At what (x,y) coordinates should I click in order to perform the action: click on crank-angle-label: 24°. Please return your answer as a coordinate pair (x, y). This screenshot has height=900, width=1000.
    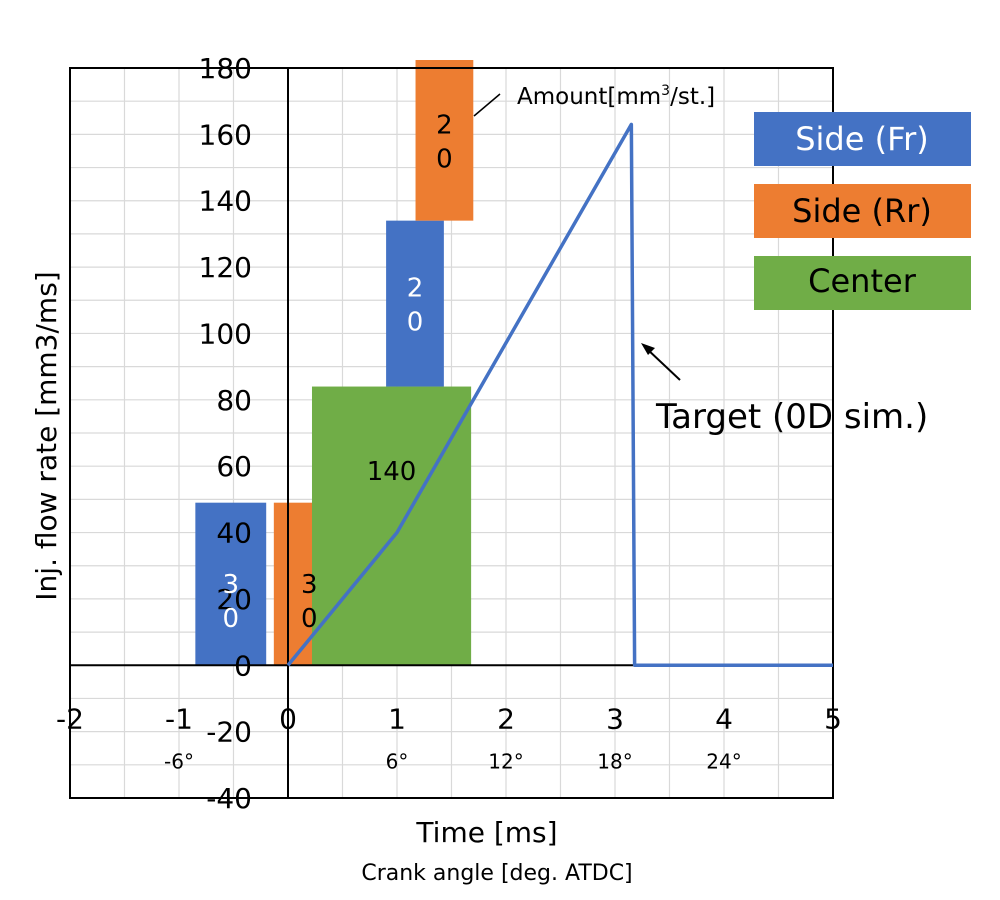
    Looking at the image, I should click on (723, 761).